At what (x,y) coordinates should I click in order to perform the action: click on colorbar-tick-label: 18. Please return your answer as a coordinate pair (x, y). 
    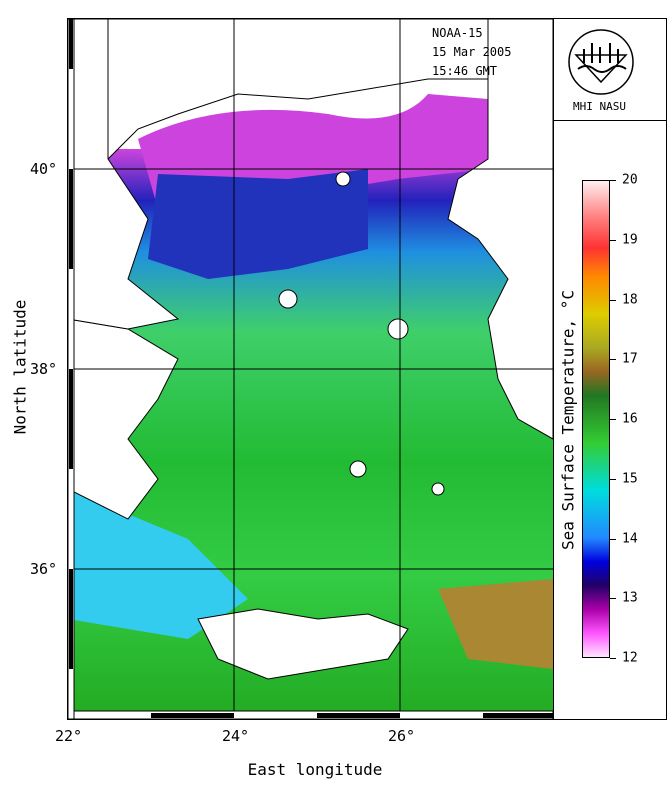
    Looking at the image, I should click on (630, 299).